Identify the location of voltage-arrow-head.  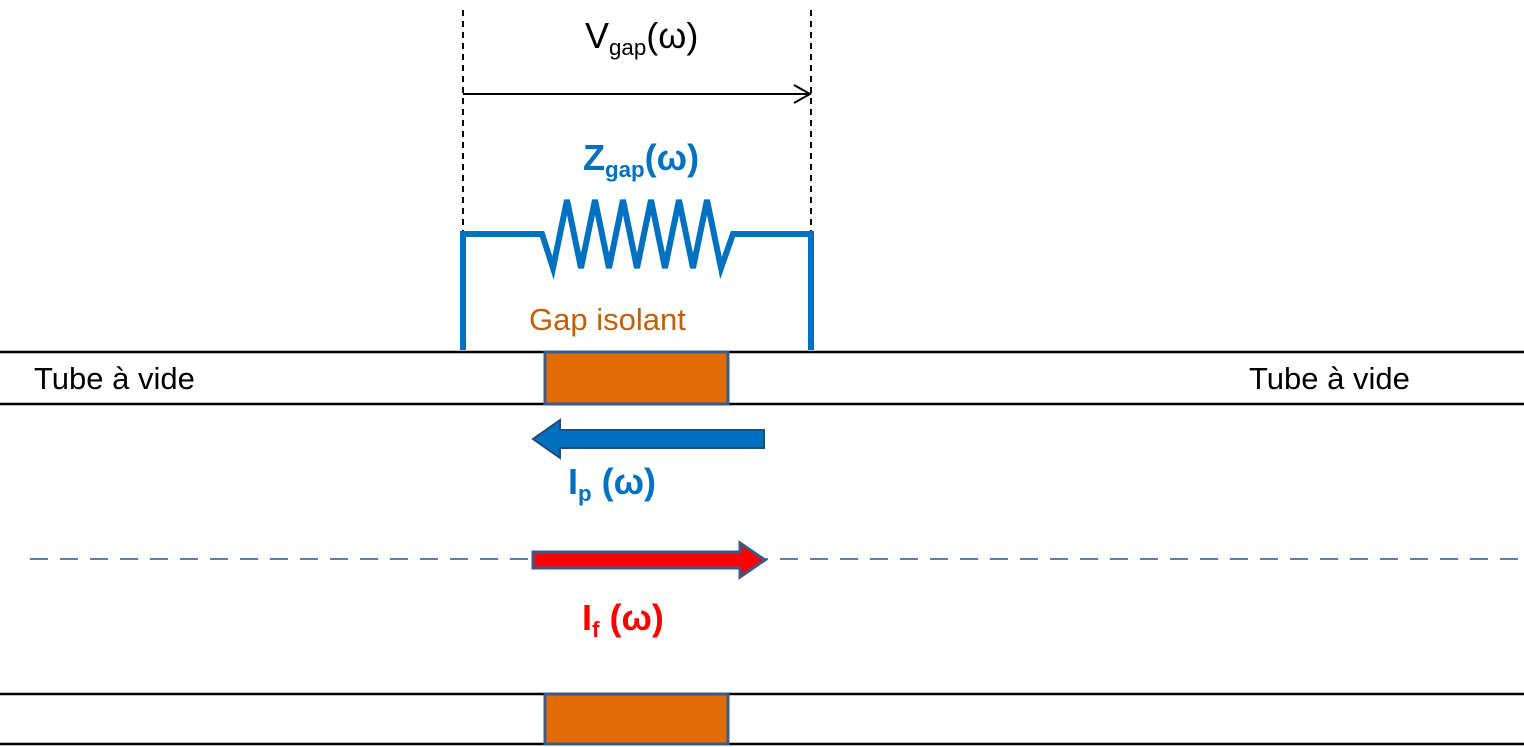
(803, 94).